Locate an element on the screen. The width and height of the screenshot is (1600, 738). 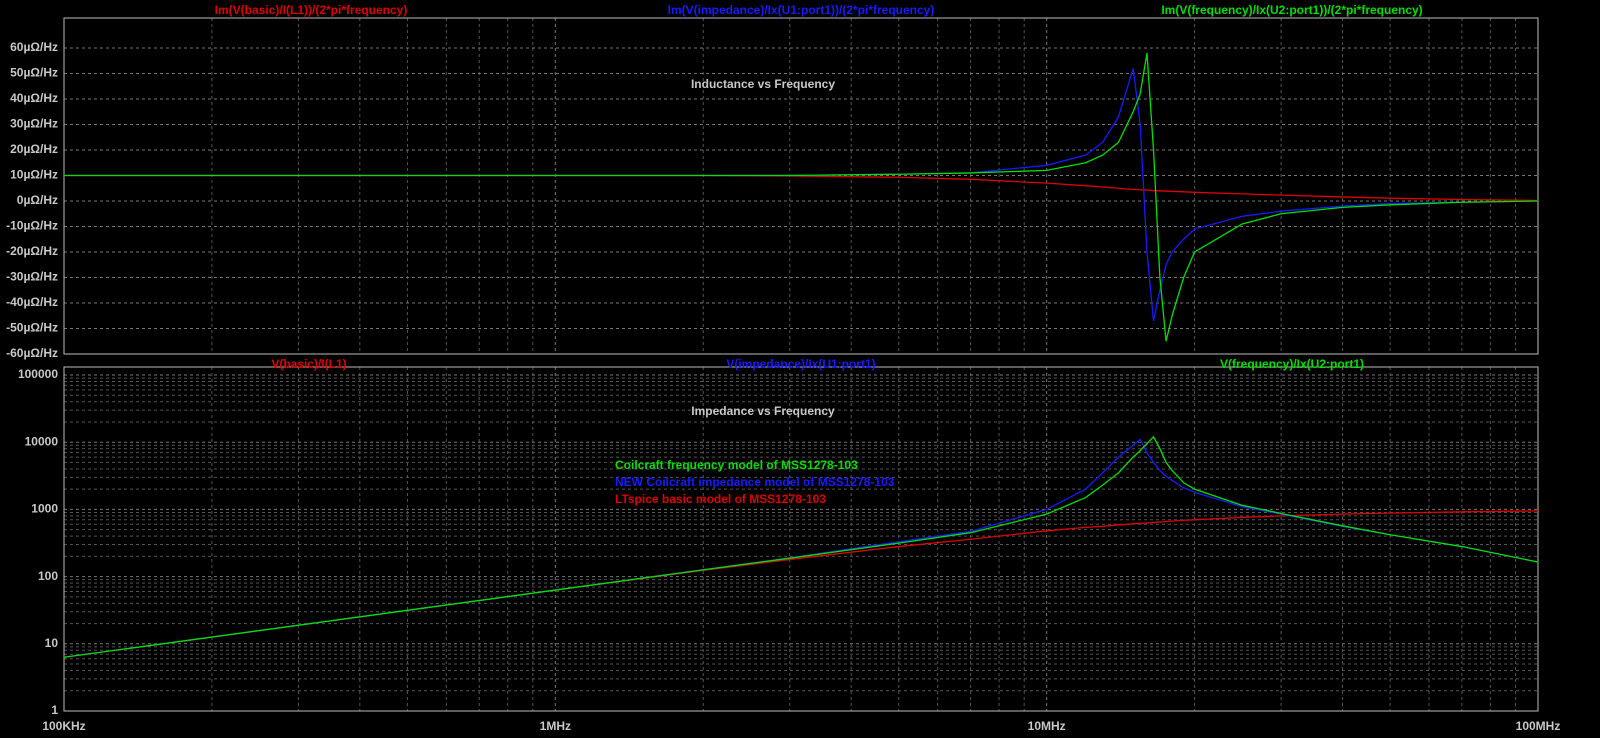
y-tick-label: 0µΩ/Hz is located at coordinates (37, 200).